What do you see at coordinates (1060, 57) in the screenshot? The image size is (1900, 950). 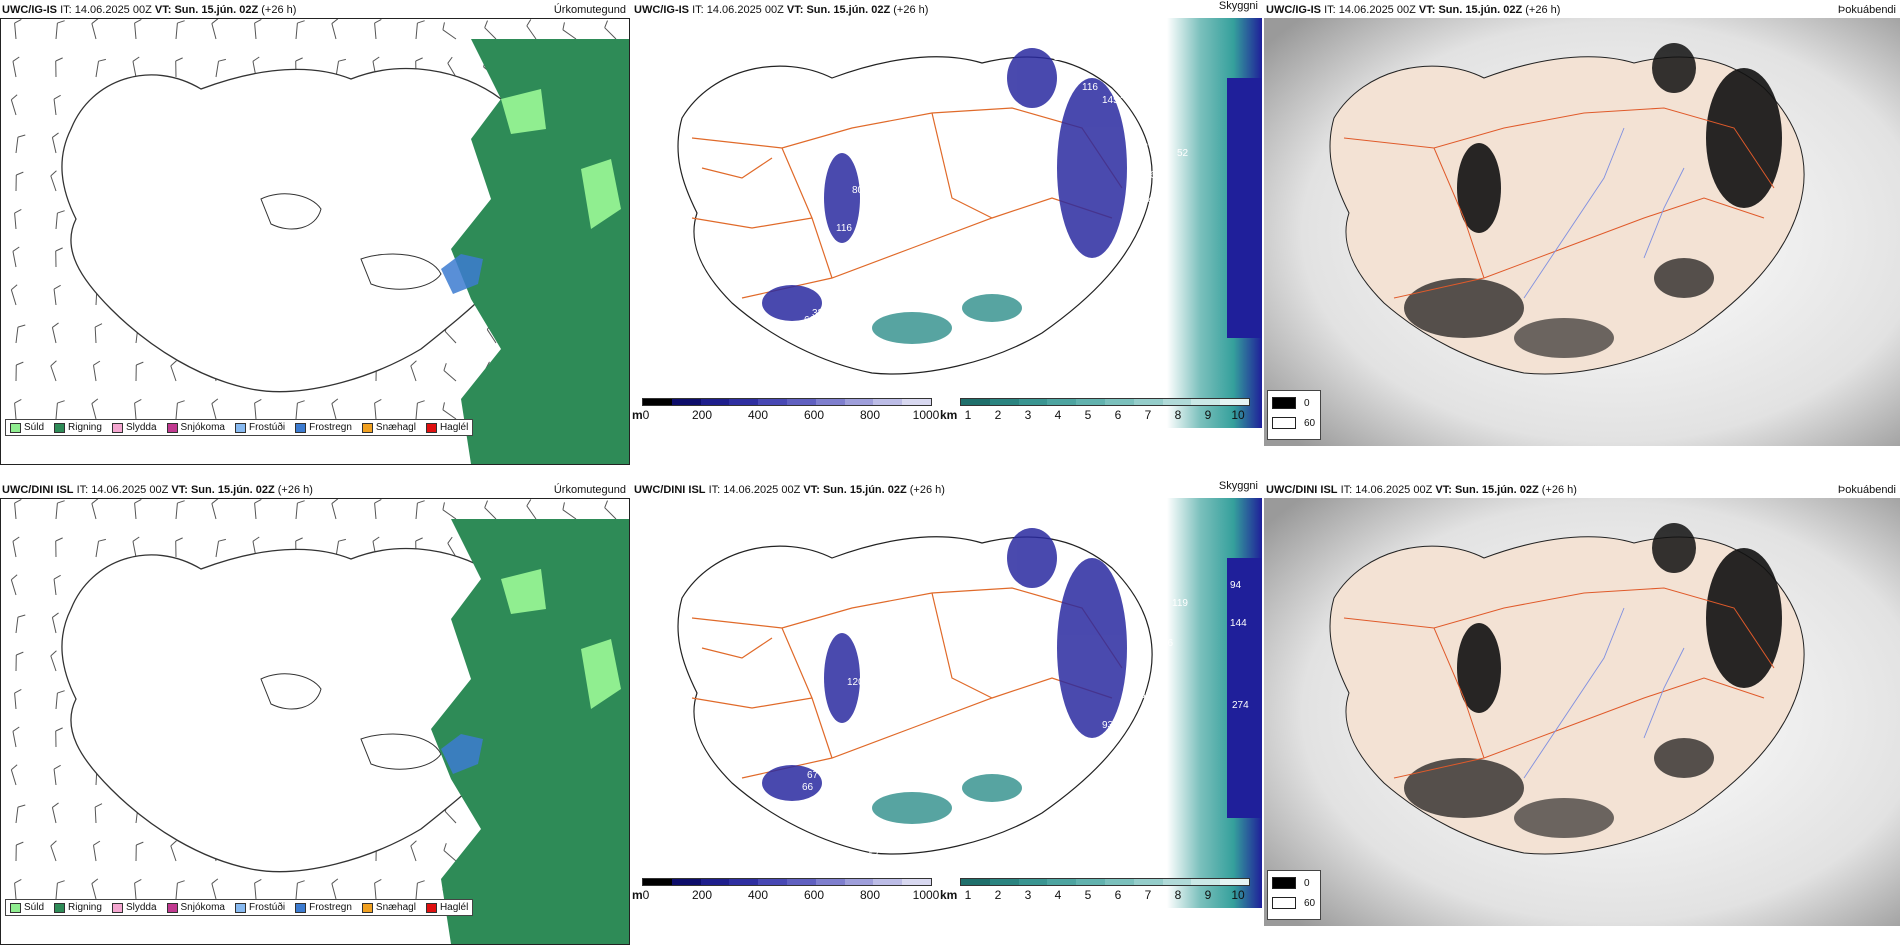 I see `visibility-label: 29` at bounding box center [1060, 57].